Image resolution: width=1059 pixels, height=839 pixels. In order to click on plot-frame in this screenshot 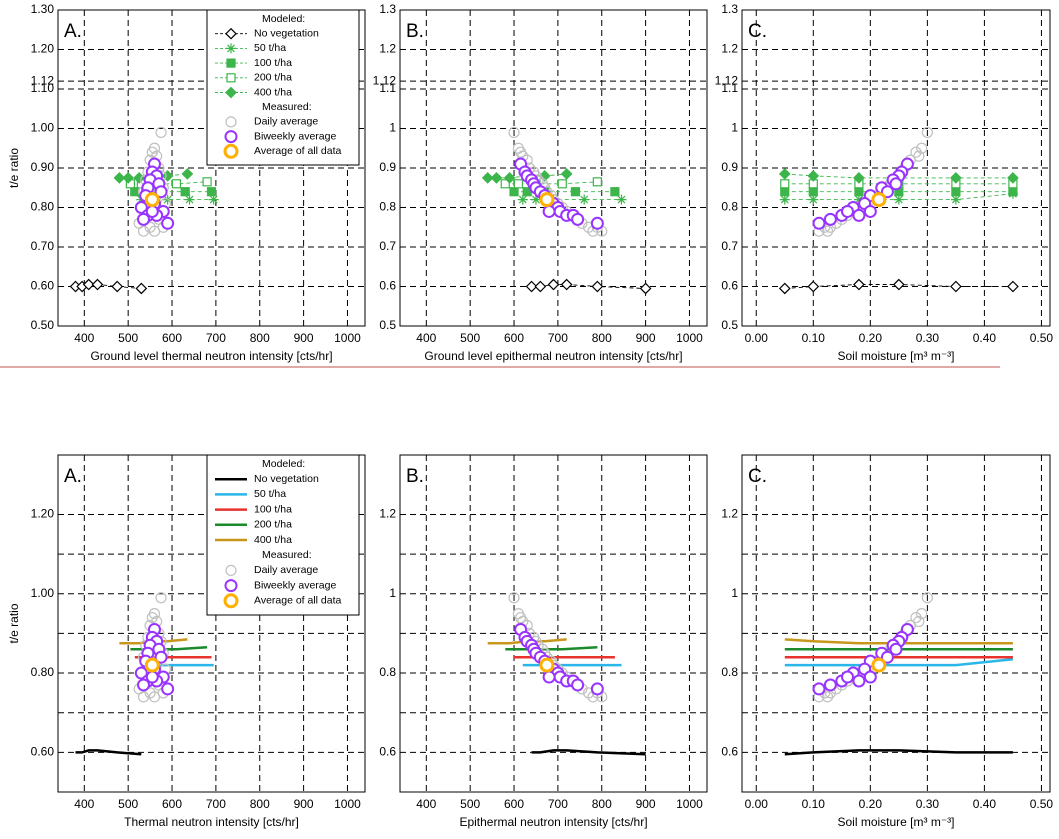, I will do `click(553, 623)`.